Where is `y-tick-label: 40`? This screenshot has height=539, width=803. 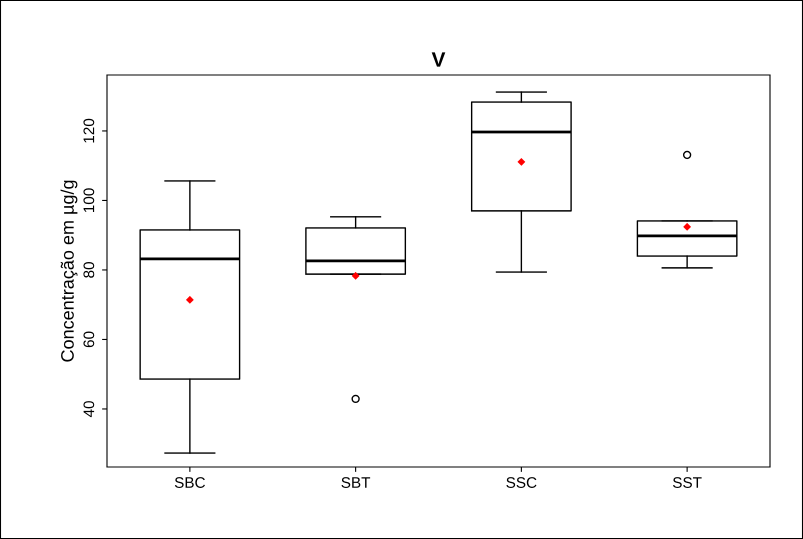
y-tick-label: 40 is located at coordinates (88, 409).